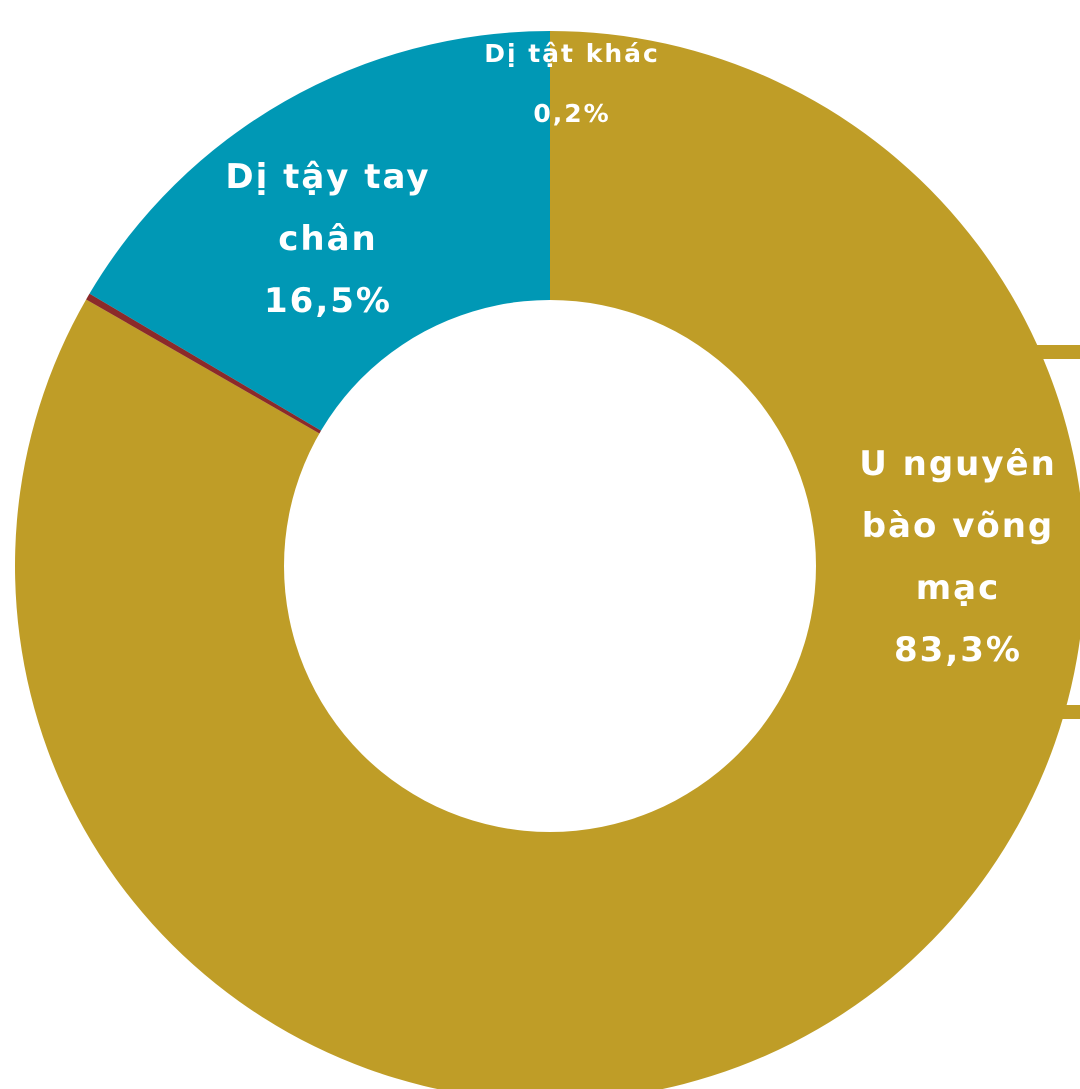  I want to click on slice-name-label: Dị tậy tay, so click(327, 177).